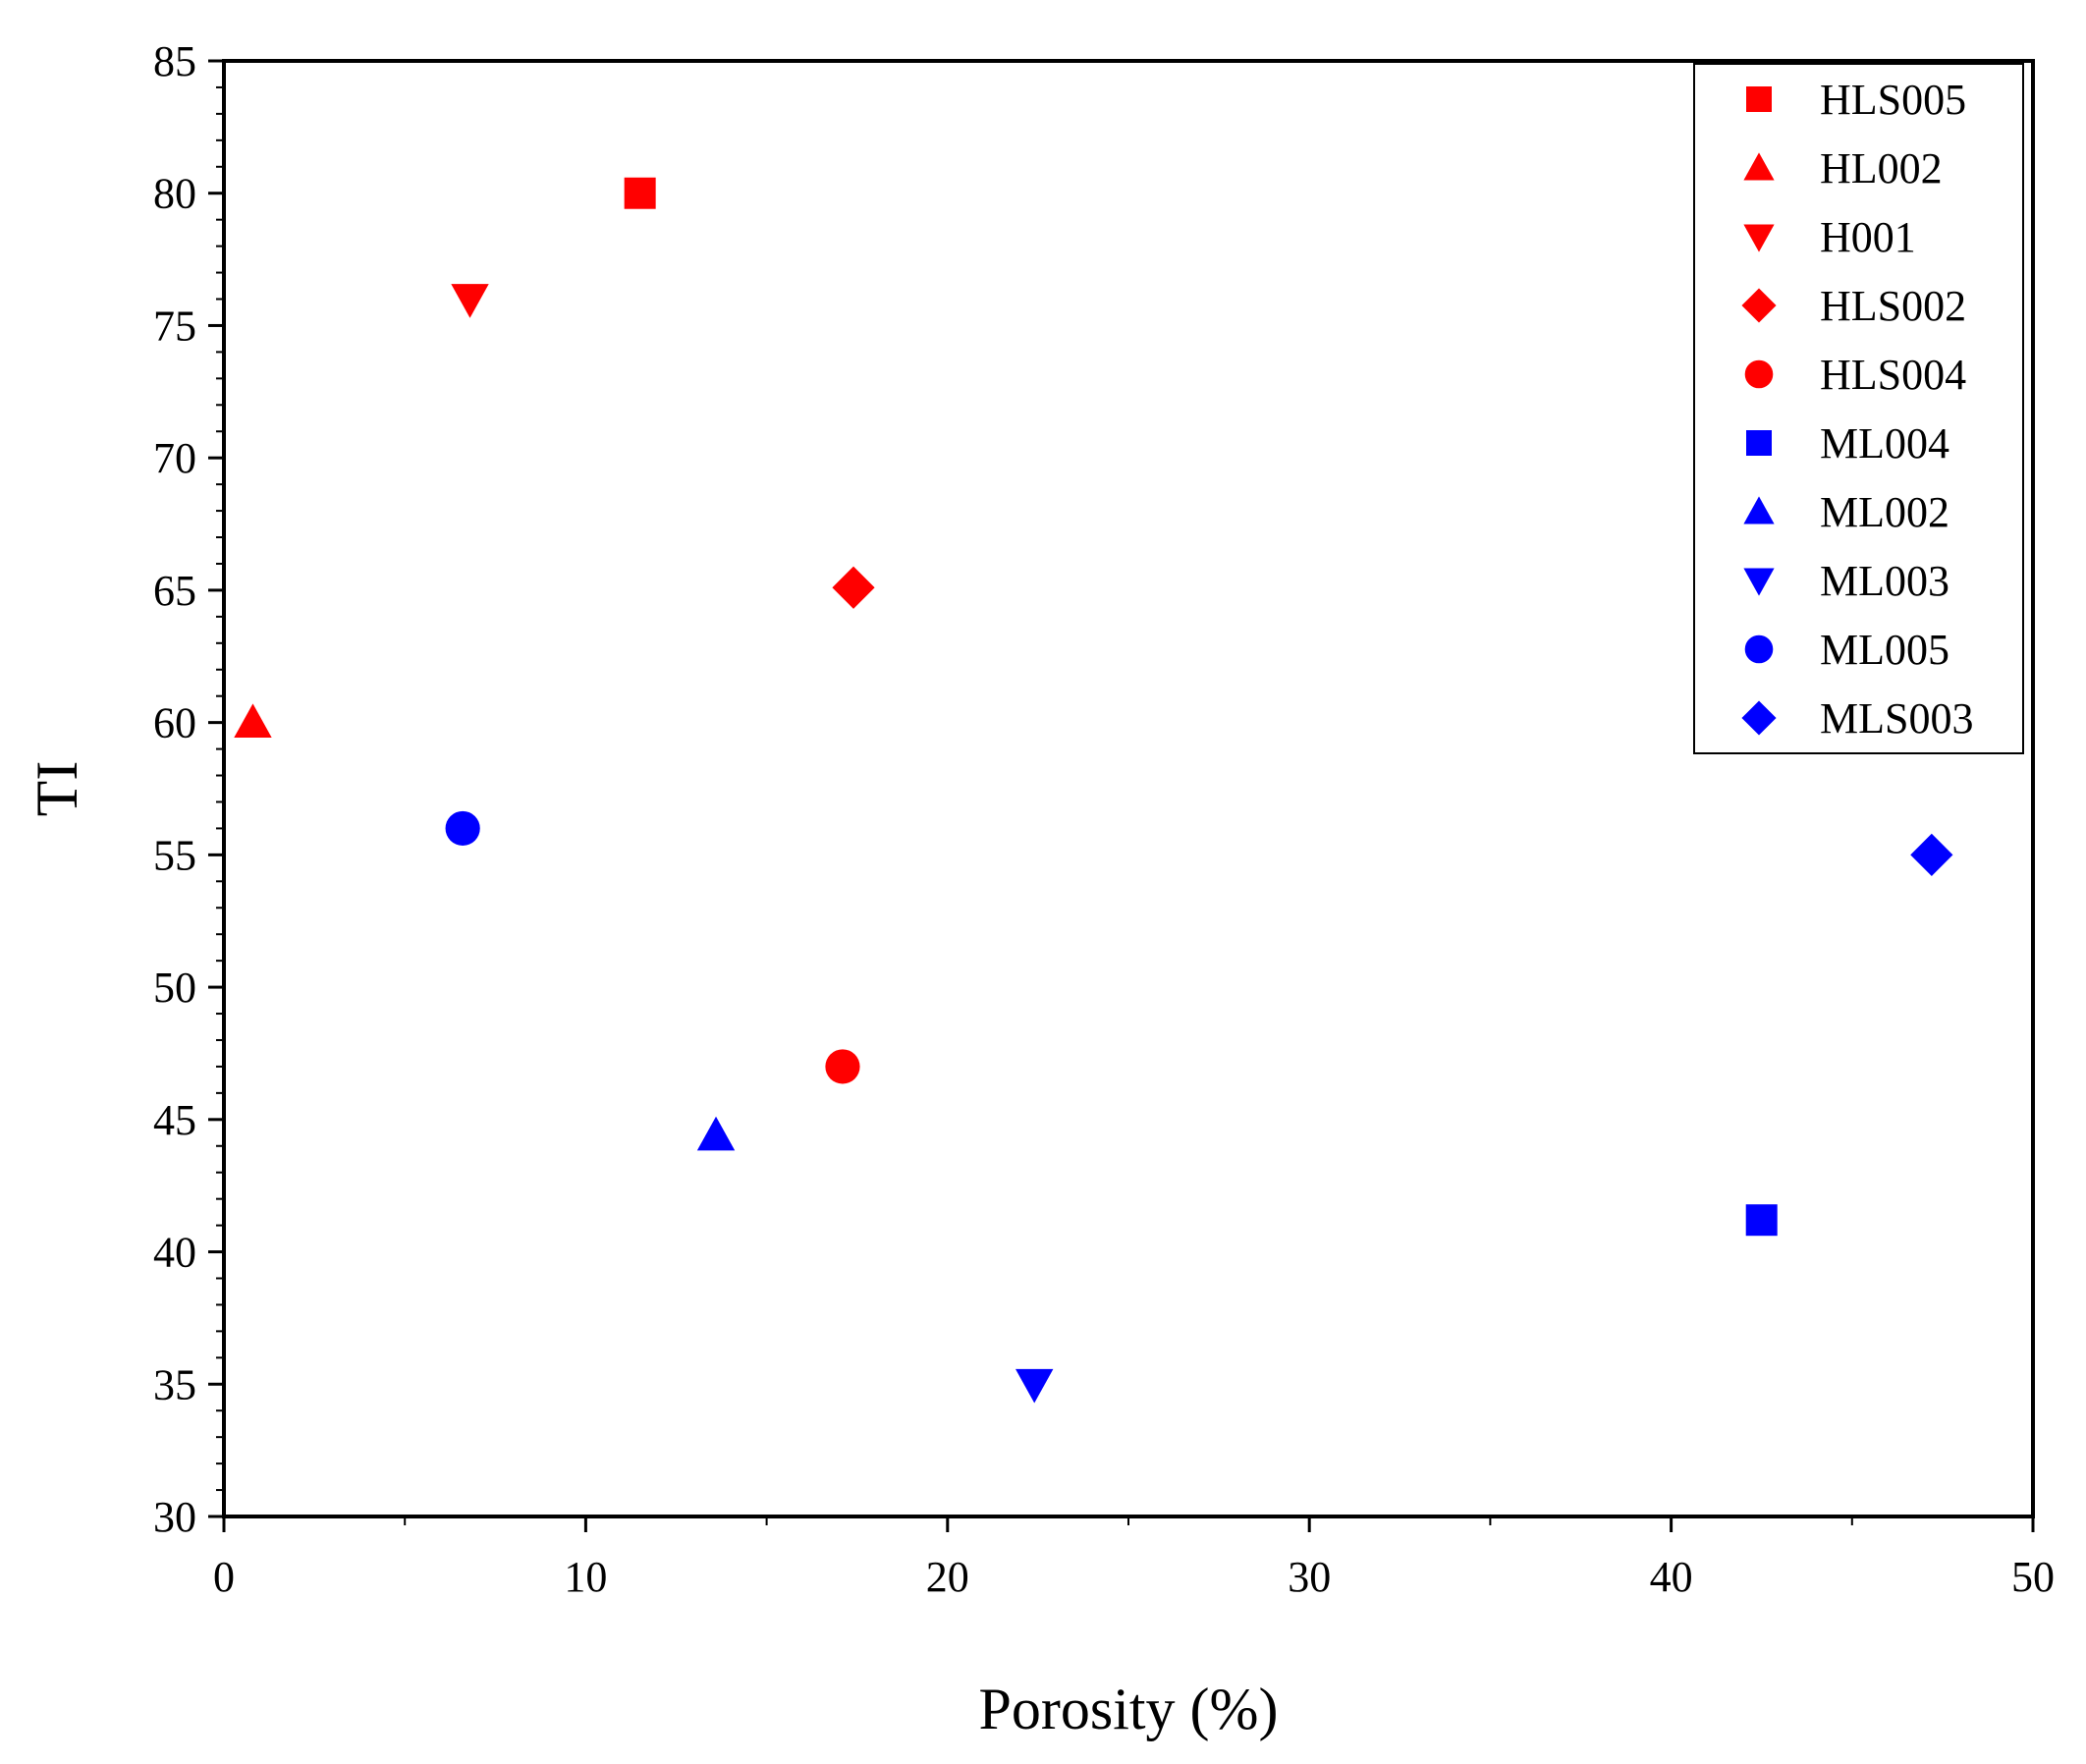 The width and height of the screenshot is (2086, 1764). What do you see at coordinates (174, 988) in the screenshot?
I see `y-tick-label: 50` at bounding box center [174, 988].